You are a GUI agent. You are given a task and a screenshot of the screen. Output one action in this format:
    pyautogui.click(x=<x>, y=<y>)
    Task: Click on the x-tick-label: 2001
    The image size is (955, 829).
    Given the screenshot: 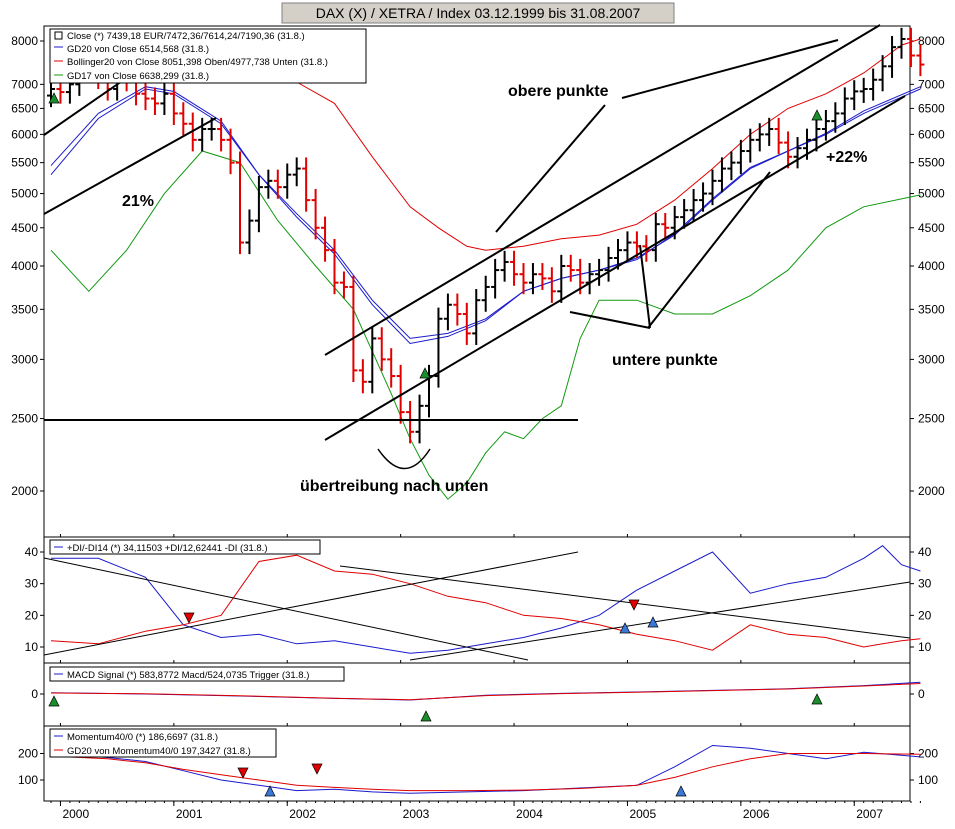 What is the action you would take?
    pyautogui.click(x=189, y=814)
    